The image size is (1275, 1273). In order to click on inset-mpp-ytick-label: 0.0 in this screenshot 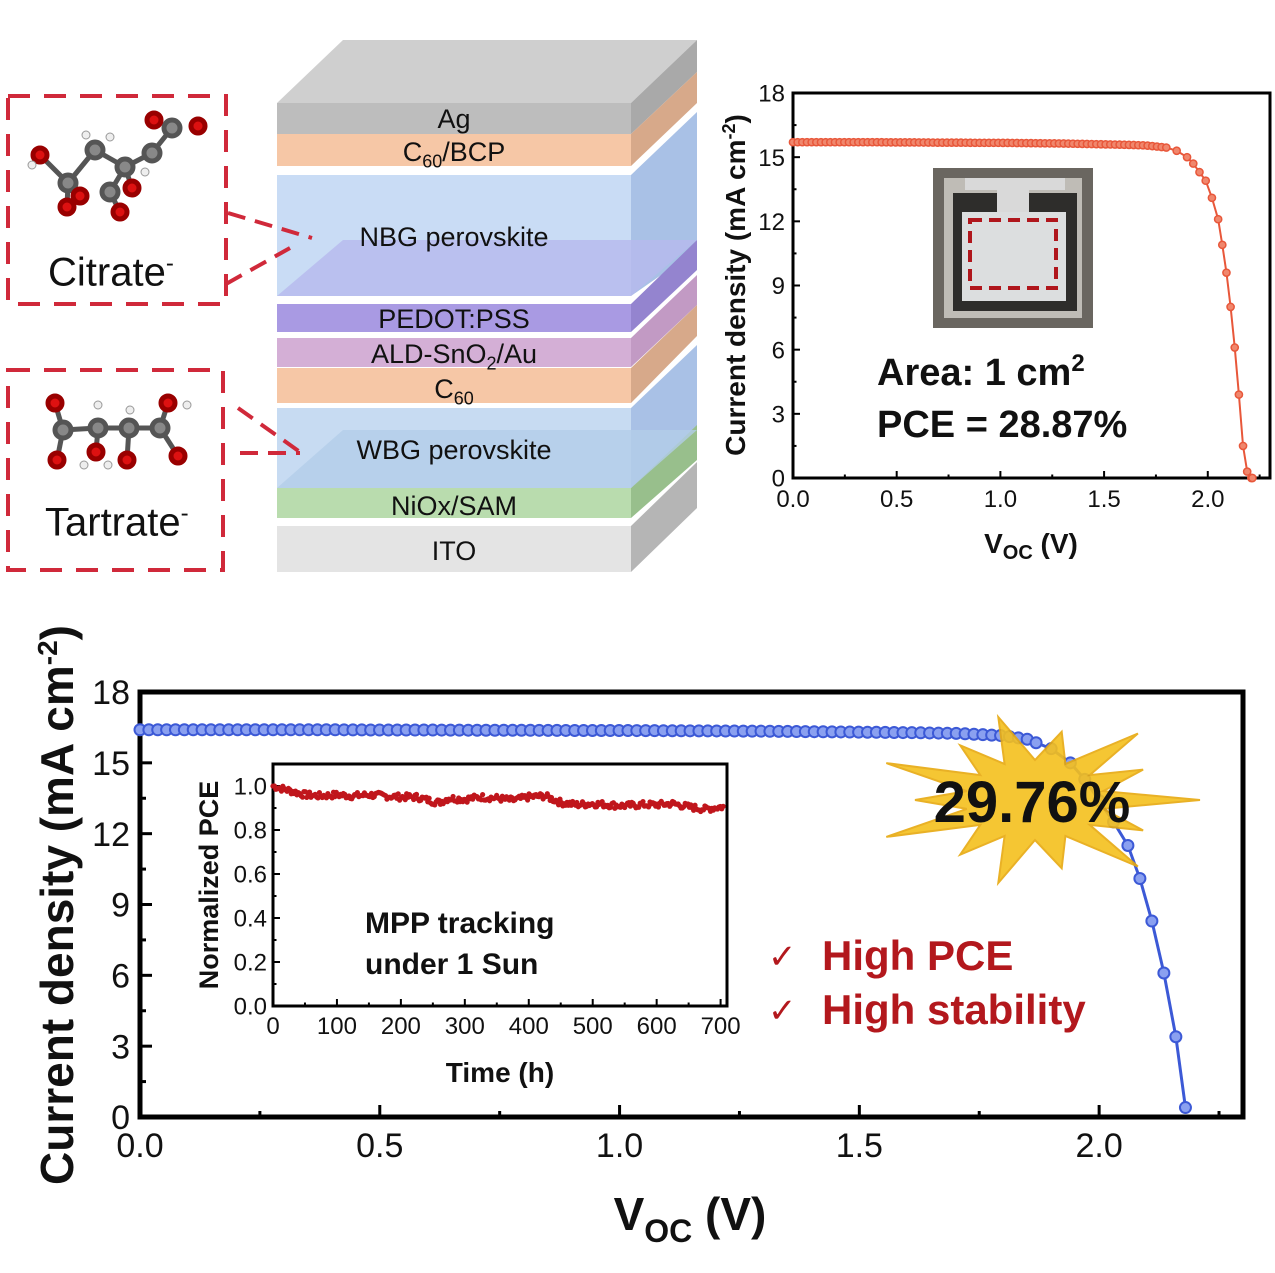, I will do `click(250, 1007)`.